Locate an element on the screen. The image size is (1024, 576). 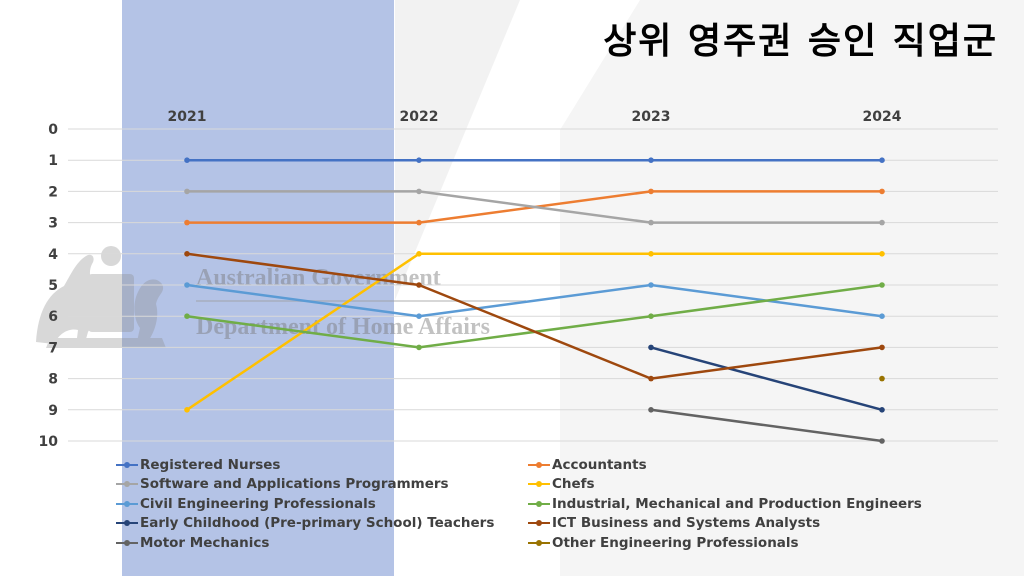
legend-label: Chefs is located at coordinates (573, 484).